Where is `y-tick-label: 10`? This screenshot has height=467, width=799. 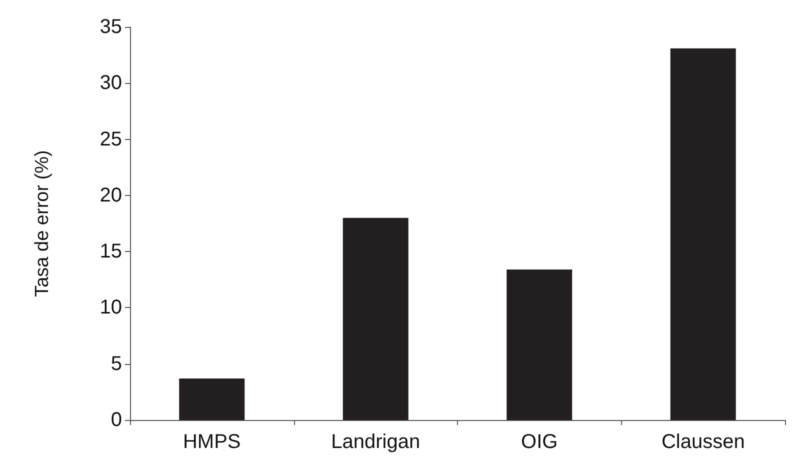
y-tick-label: 10 is located at coordinates (111, 307).